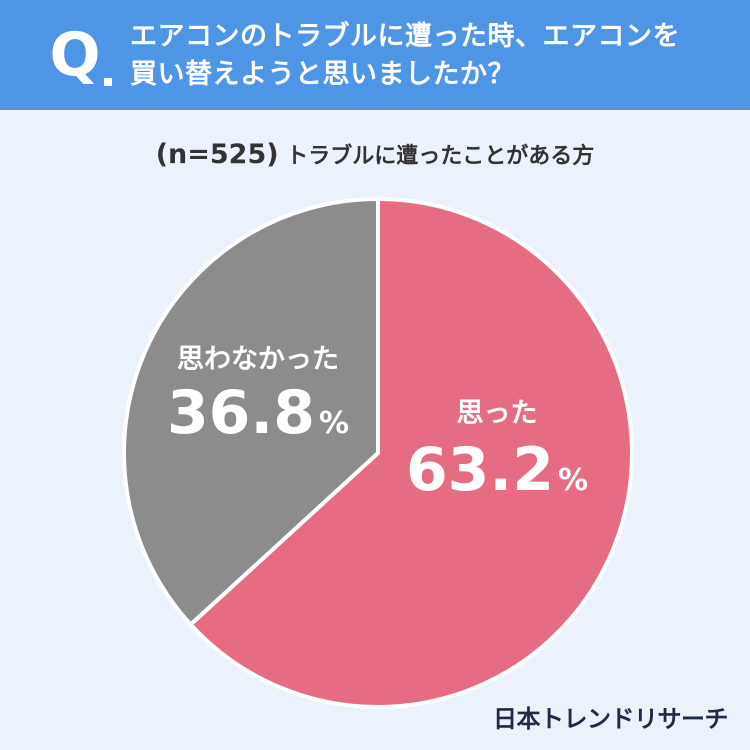 The height and width of the screenshot is (750, 750). I want to click on question-line-1: エアコンのトラブルに遭った時、エアコンを, so click(405, 36).